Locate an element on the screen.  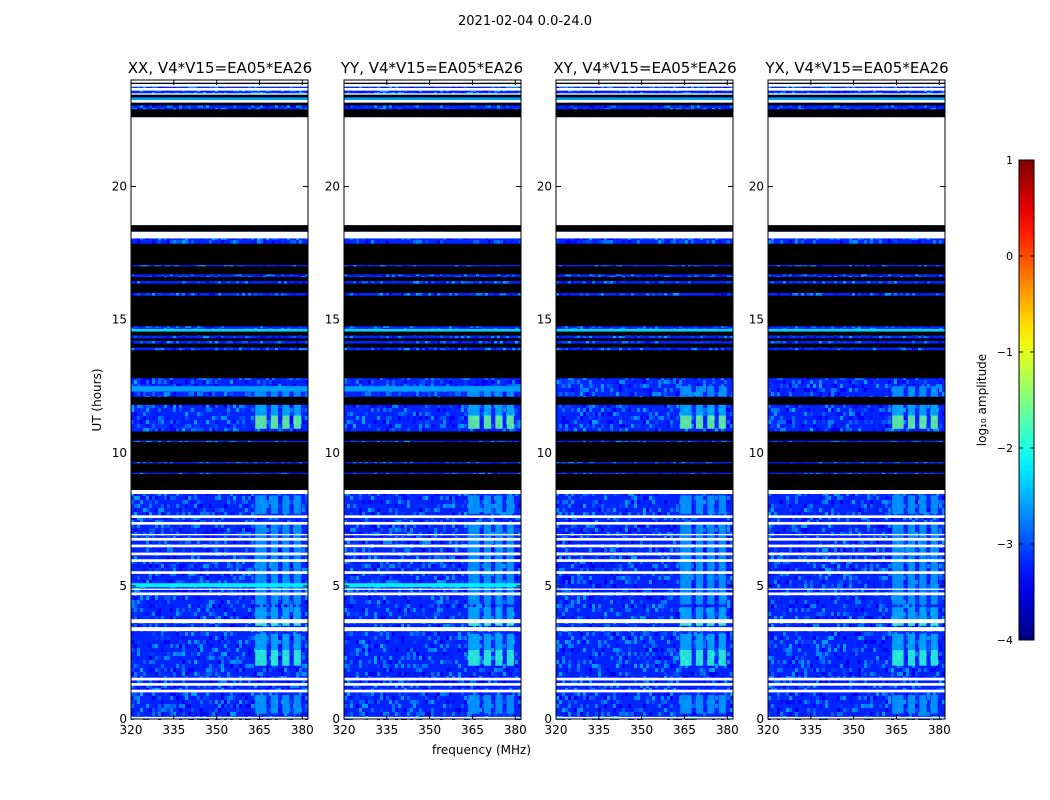
panel-frame is located at coordinates (219, 399).